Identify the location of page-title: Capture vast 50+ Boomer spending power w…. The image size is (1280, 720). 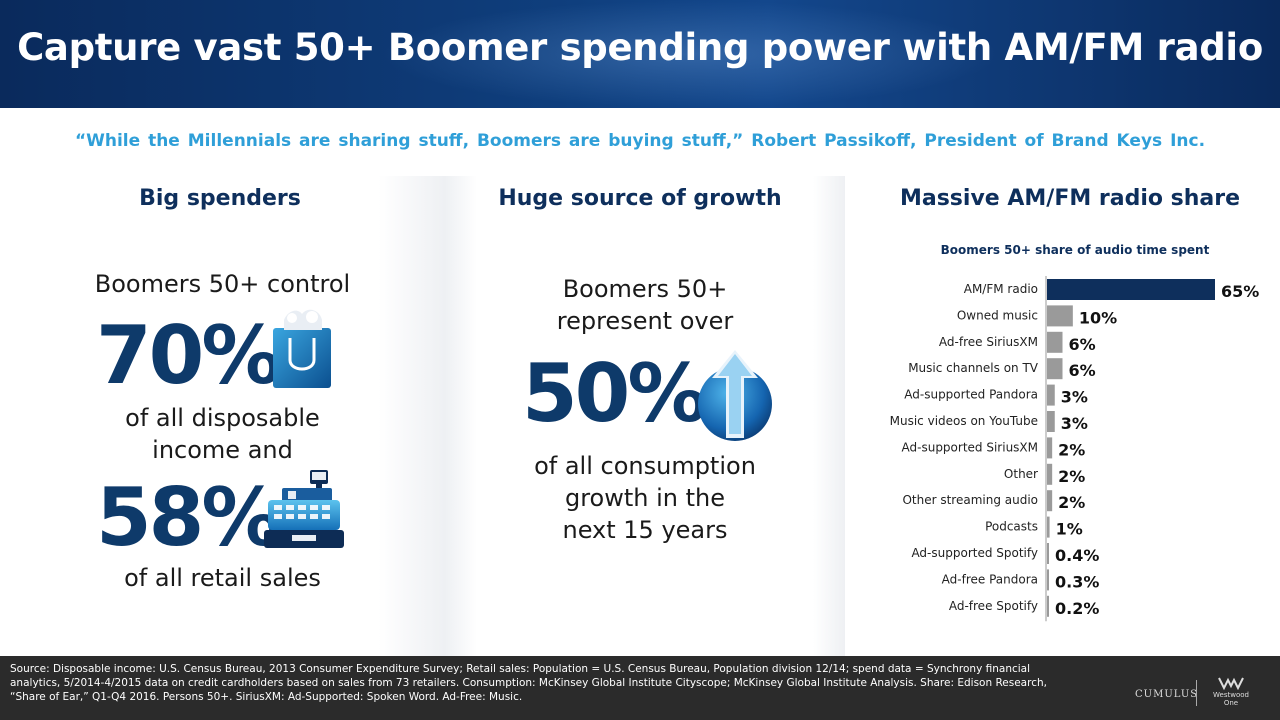
(640, 47).